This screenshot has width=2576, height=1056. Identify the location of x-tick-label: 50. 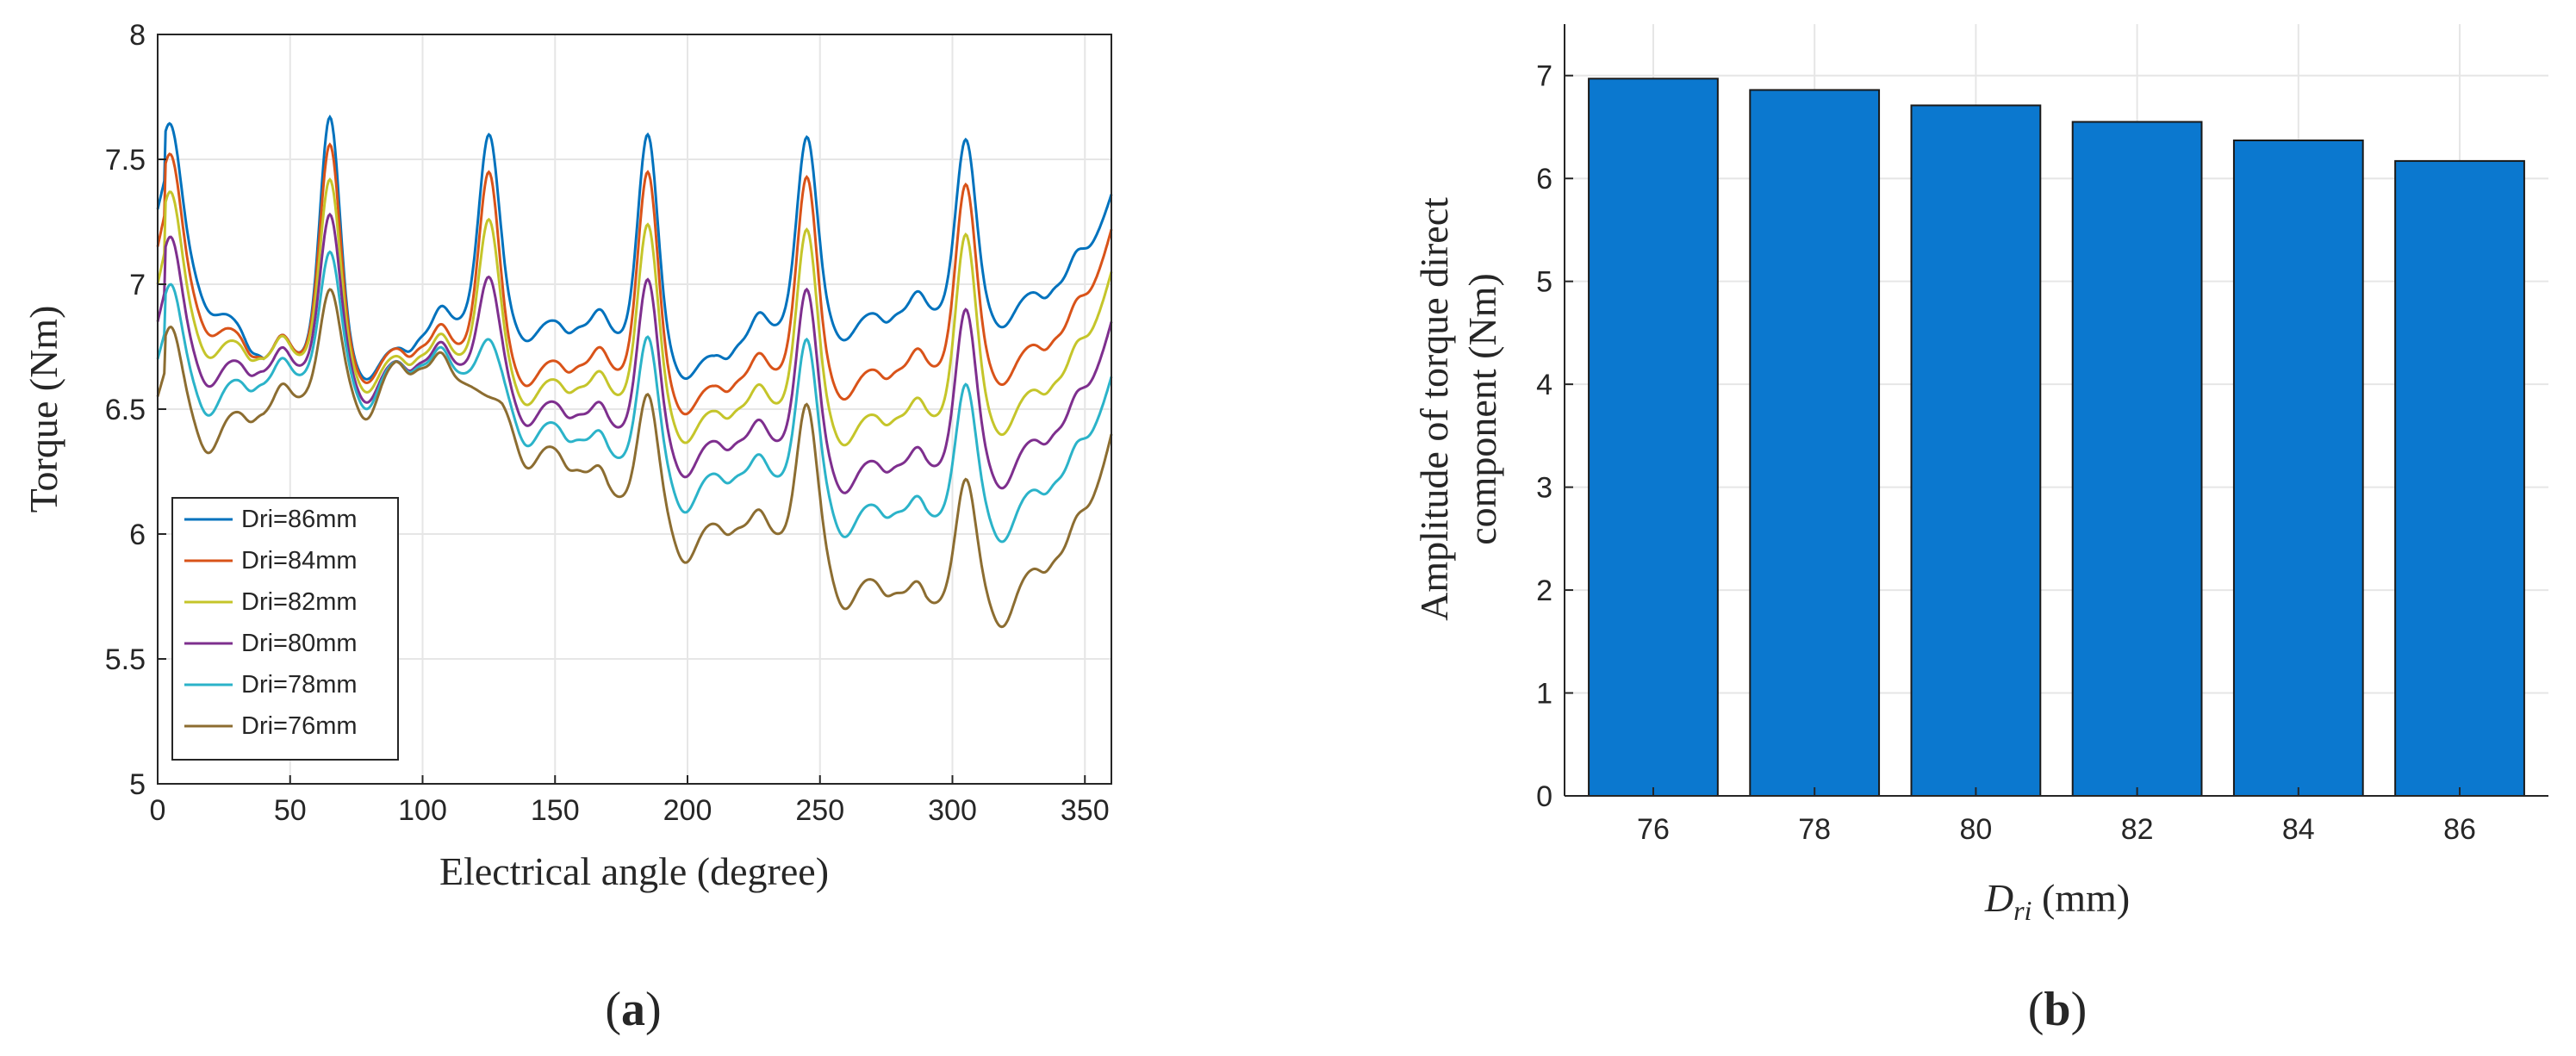
(290, 810).